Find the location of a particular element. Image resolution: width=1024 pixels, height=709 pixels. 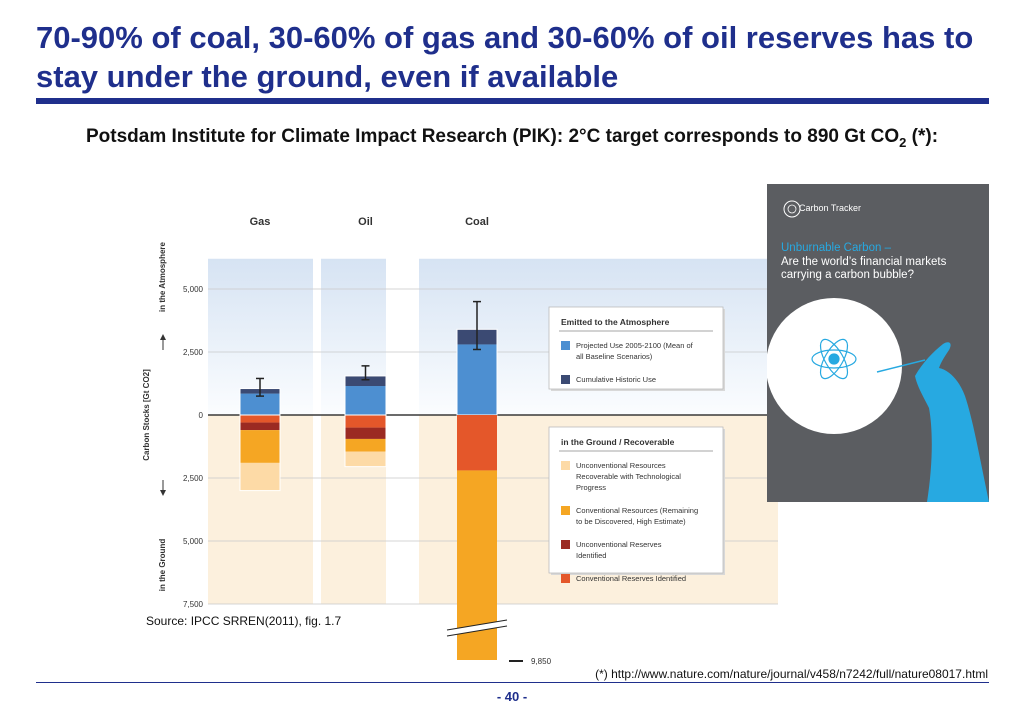

ground-legend-label: Progress is located at coordinates (591, 487).